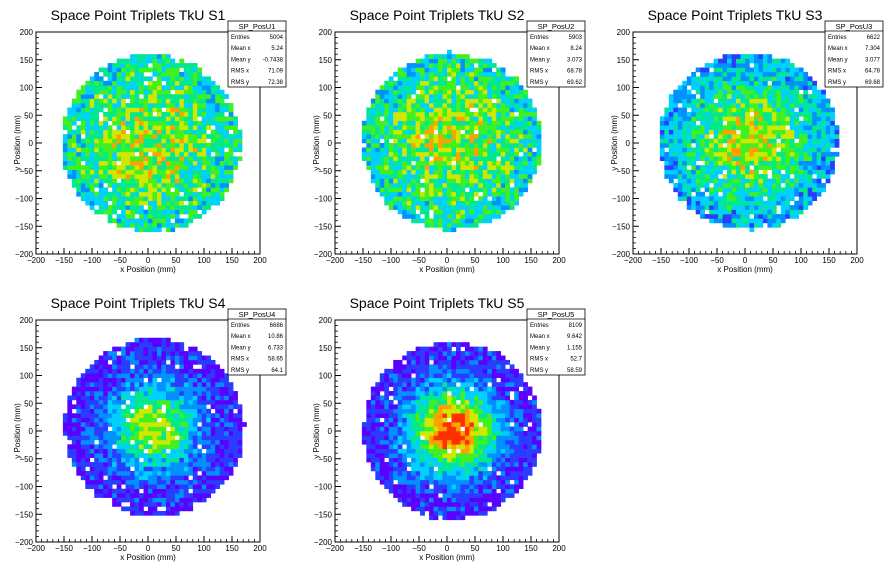 The image size is (896, 579). I want to click on chart-title: Space Point Triplets TkU S2, so click(437, 15).